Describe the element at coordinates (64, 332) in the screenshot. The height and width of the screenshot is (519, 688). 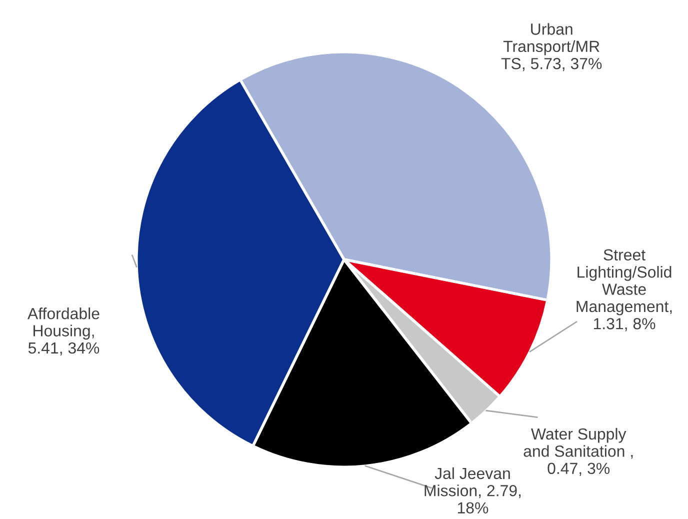
I see `slice-label: Affordable Housing, 5.41, 34%` at that location.